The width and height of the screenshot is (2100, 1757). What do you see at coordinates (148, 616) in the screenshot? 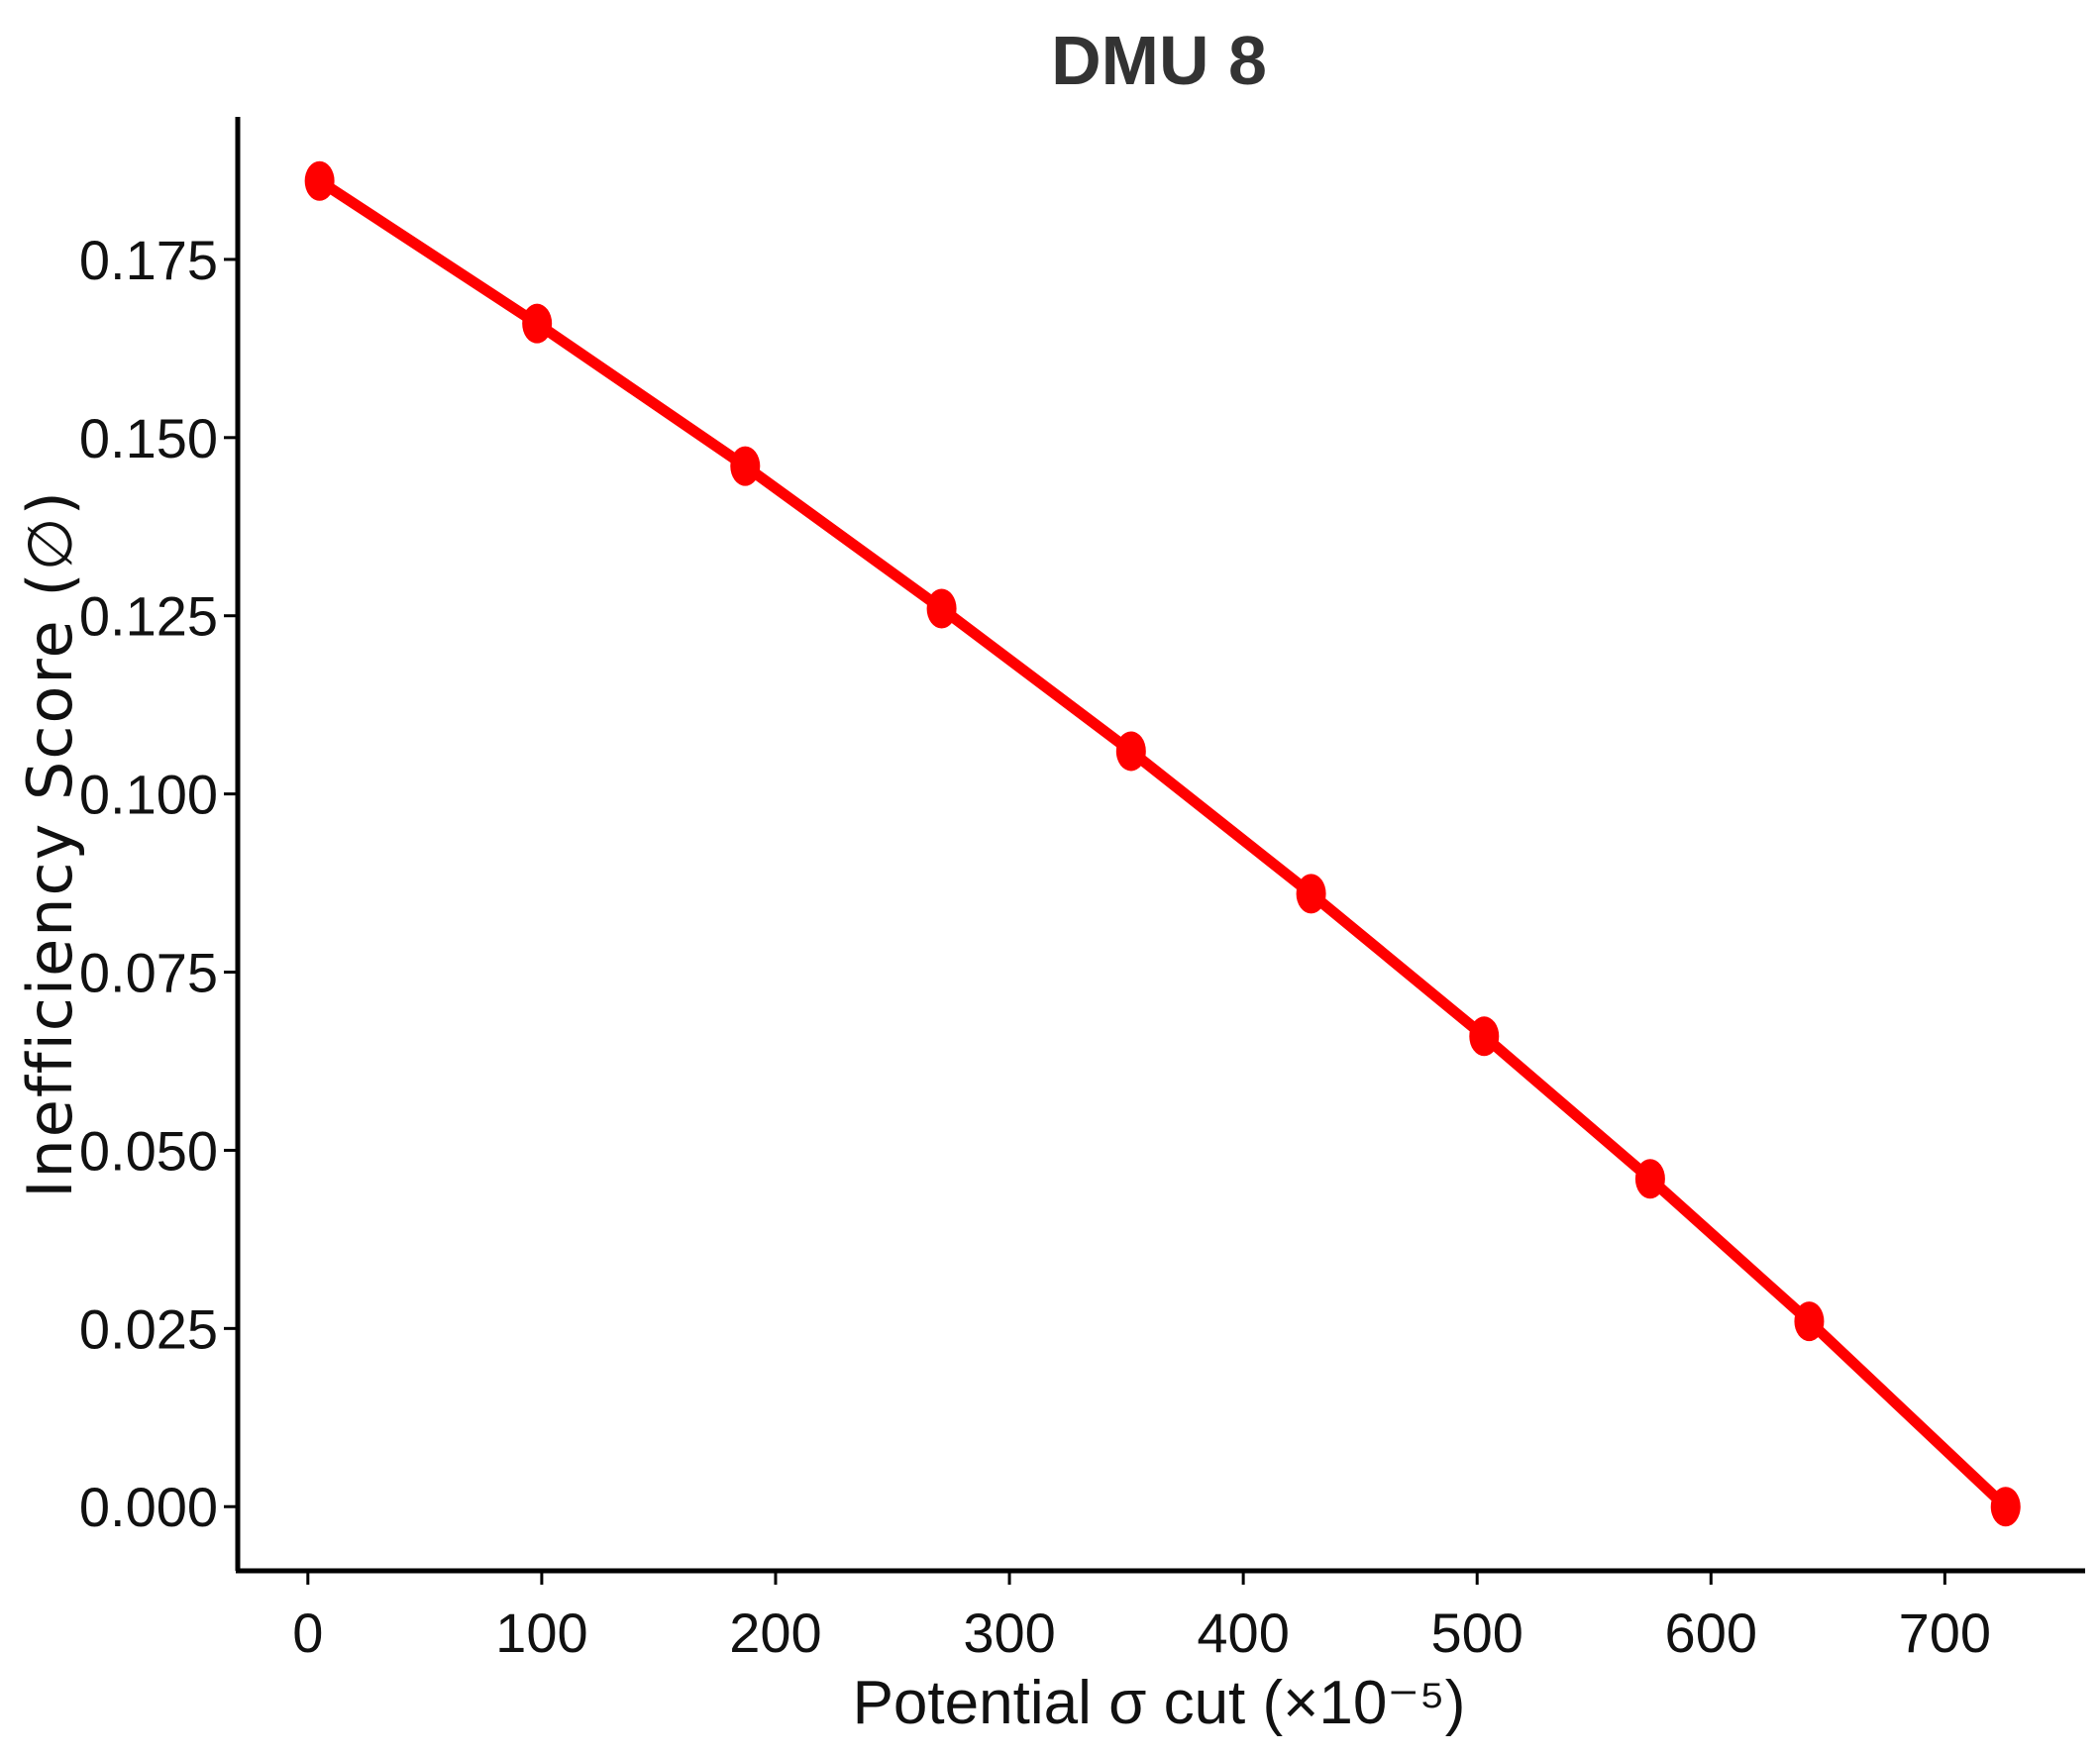
I see `y-tick-label: 0.125` at bounding box center [148, 616].